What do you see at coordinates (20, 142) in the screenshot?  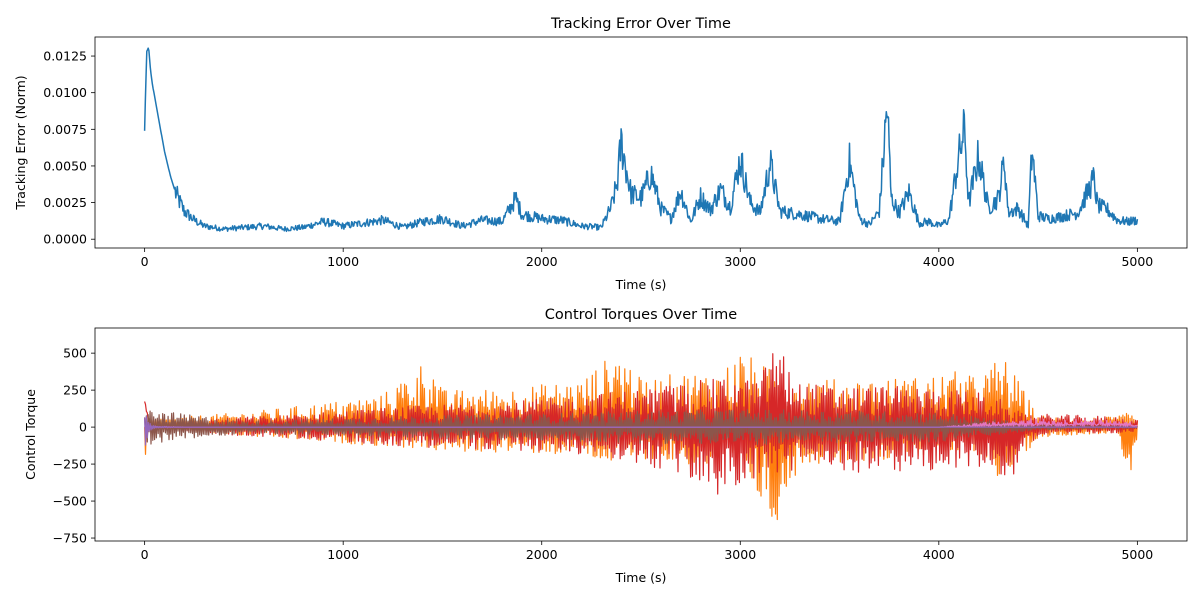 I see `y-axis-label: Tracking Error (Norm)` at bounding box center [20, 142].